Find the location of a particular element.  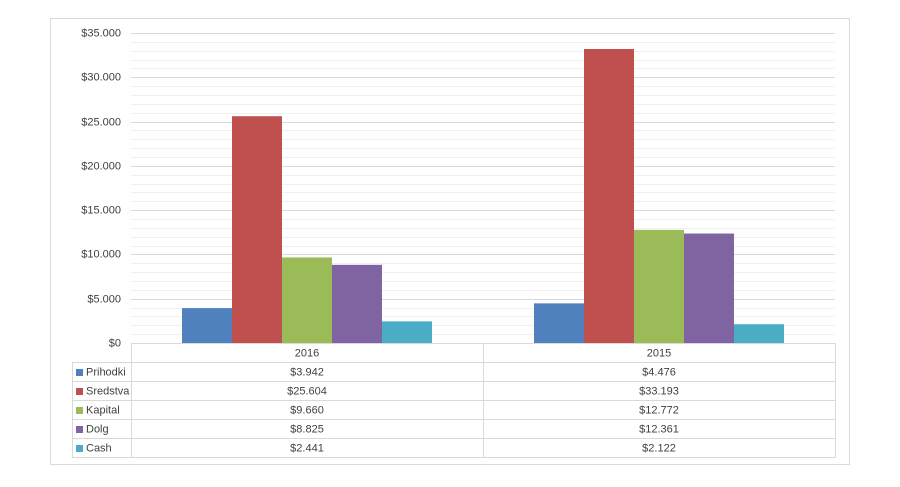

y-tick-label: $10.000 is located at coordinates (101, 254).